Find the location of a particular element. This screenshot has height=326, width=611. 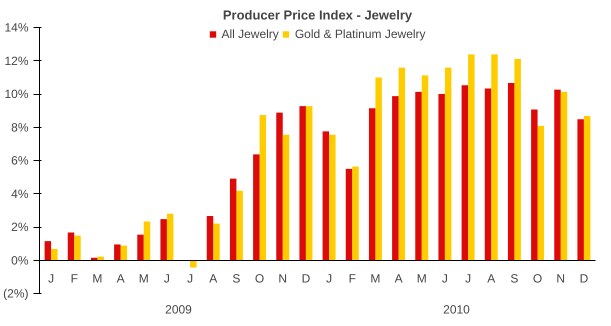

chart-title: Producer Price Index - Jewelry is located at coordinates (317, 15).